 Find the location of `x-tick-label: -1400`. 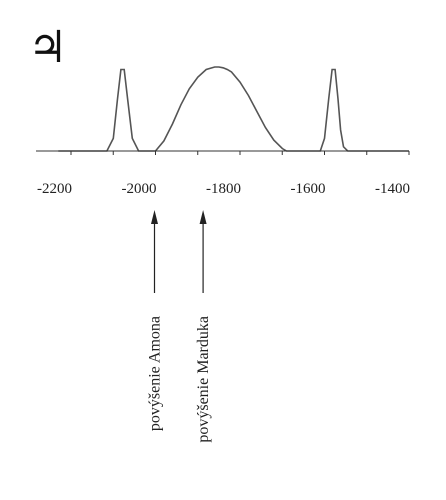

x-tick-label: -1400 is located at coordinates (392, 189).